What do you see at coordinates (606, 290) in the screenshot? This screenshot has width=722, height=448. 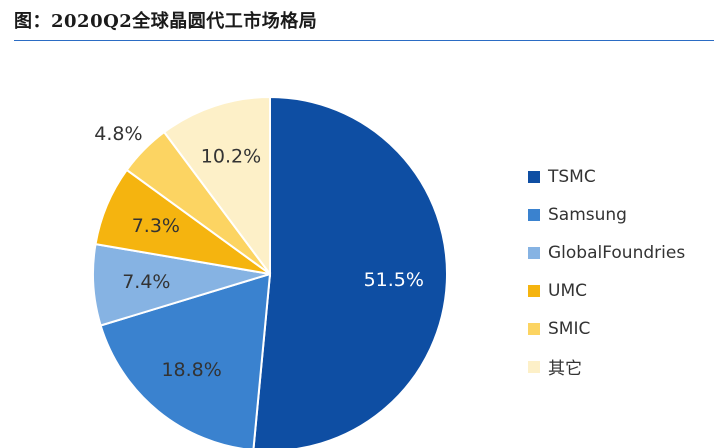 I see `legend-item-3: UMC` at bounding box center [606, 290].